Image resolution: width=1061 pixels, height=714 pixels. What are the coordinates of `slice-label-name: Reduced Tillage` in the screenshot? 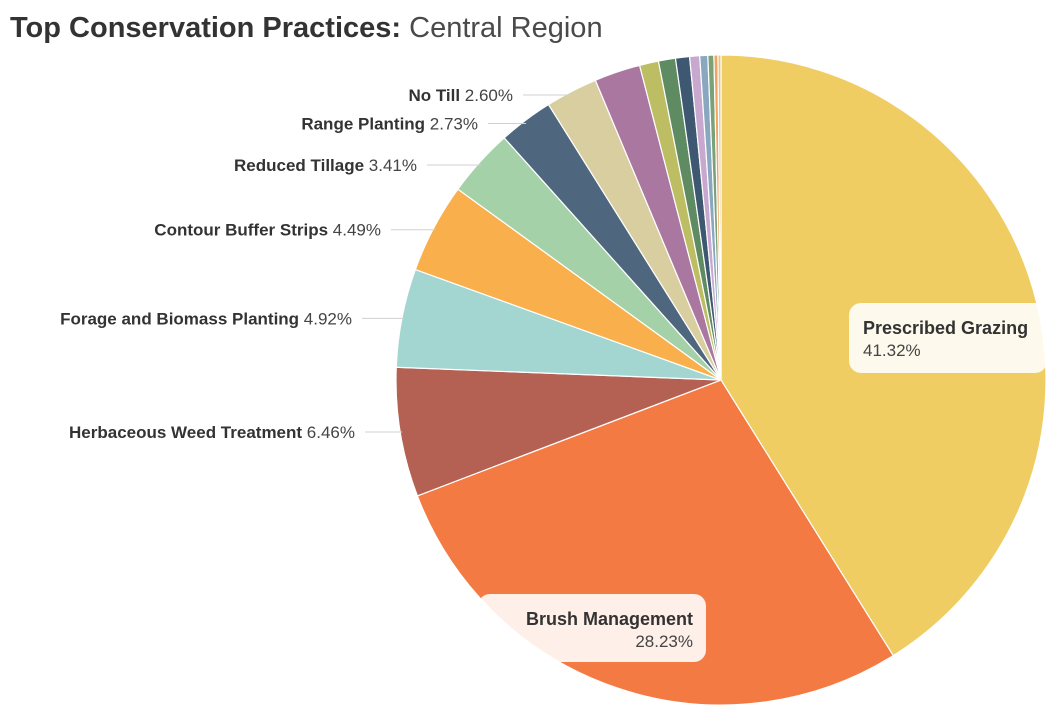 It's located at (301, 165).